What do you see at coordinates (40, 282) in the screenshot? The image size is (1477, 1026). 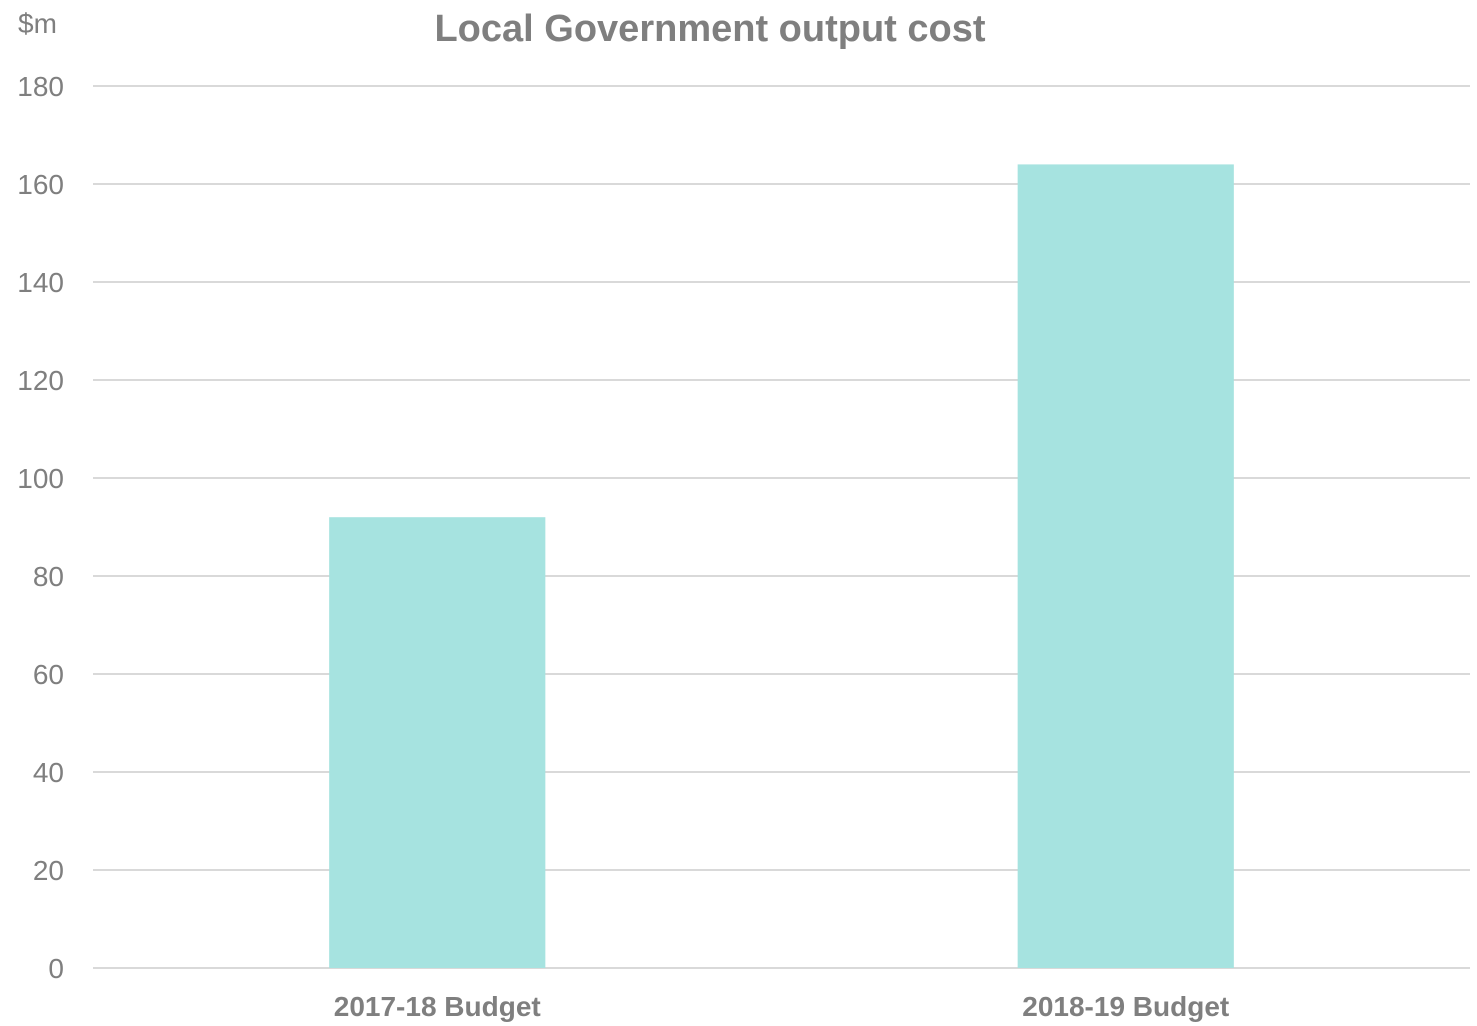 I see `y-tick-label: 140` at bounding box center [40, 282].